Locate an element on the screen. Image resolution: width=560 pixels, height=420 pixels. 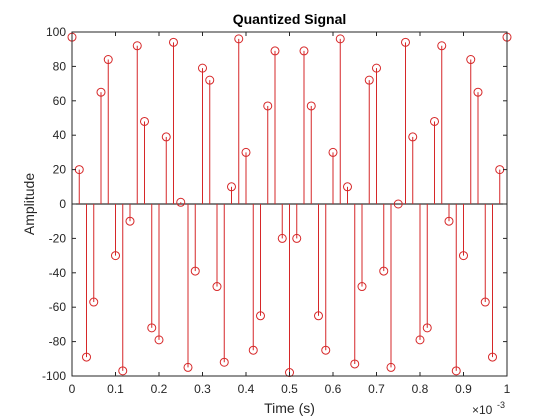
y-tick-label: -80 is located at coordinates (58, 342).